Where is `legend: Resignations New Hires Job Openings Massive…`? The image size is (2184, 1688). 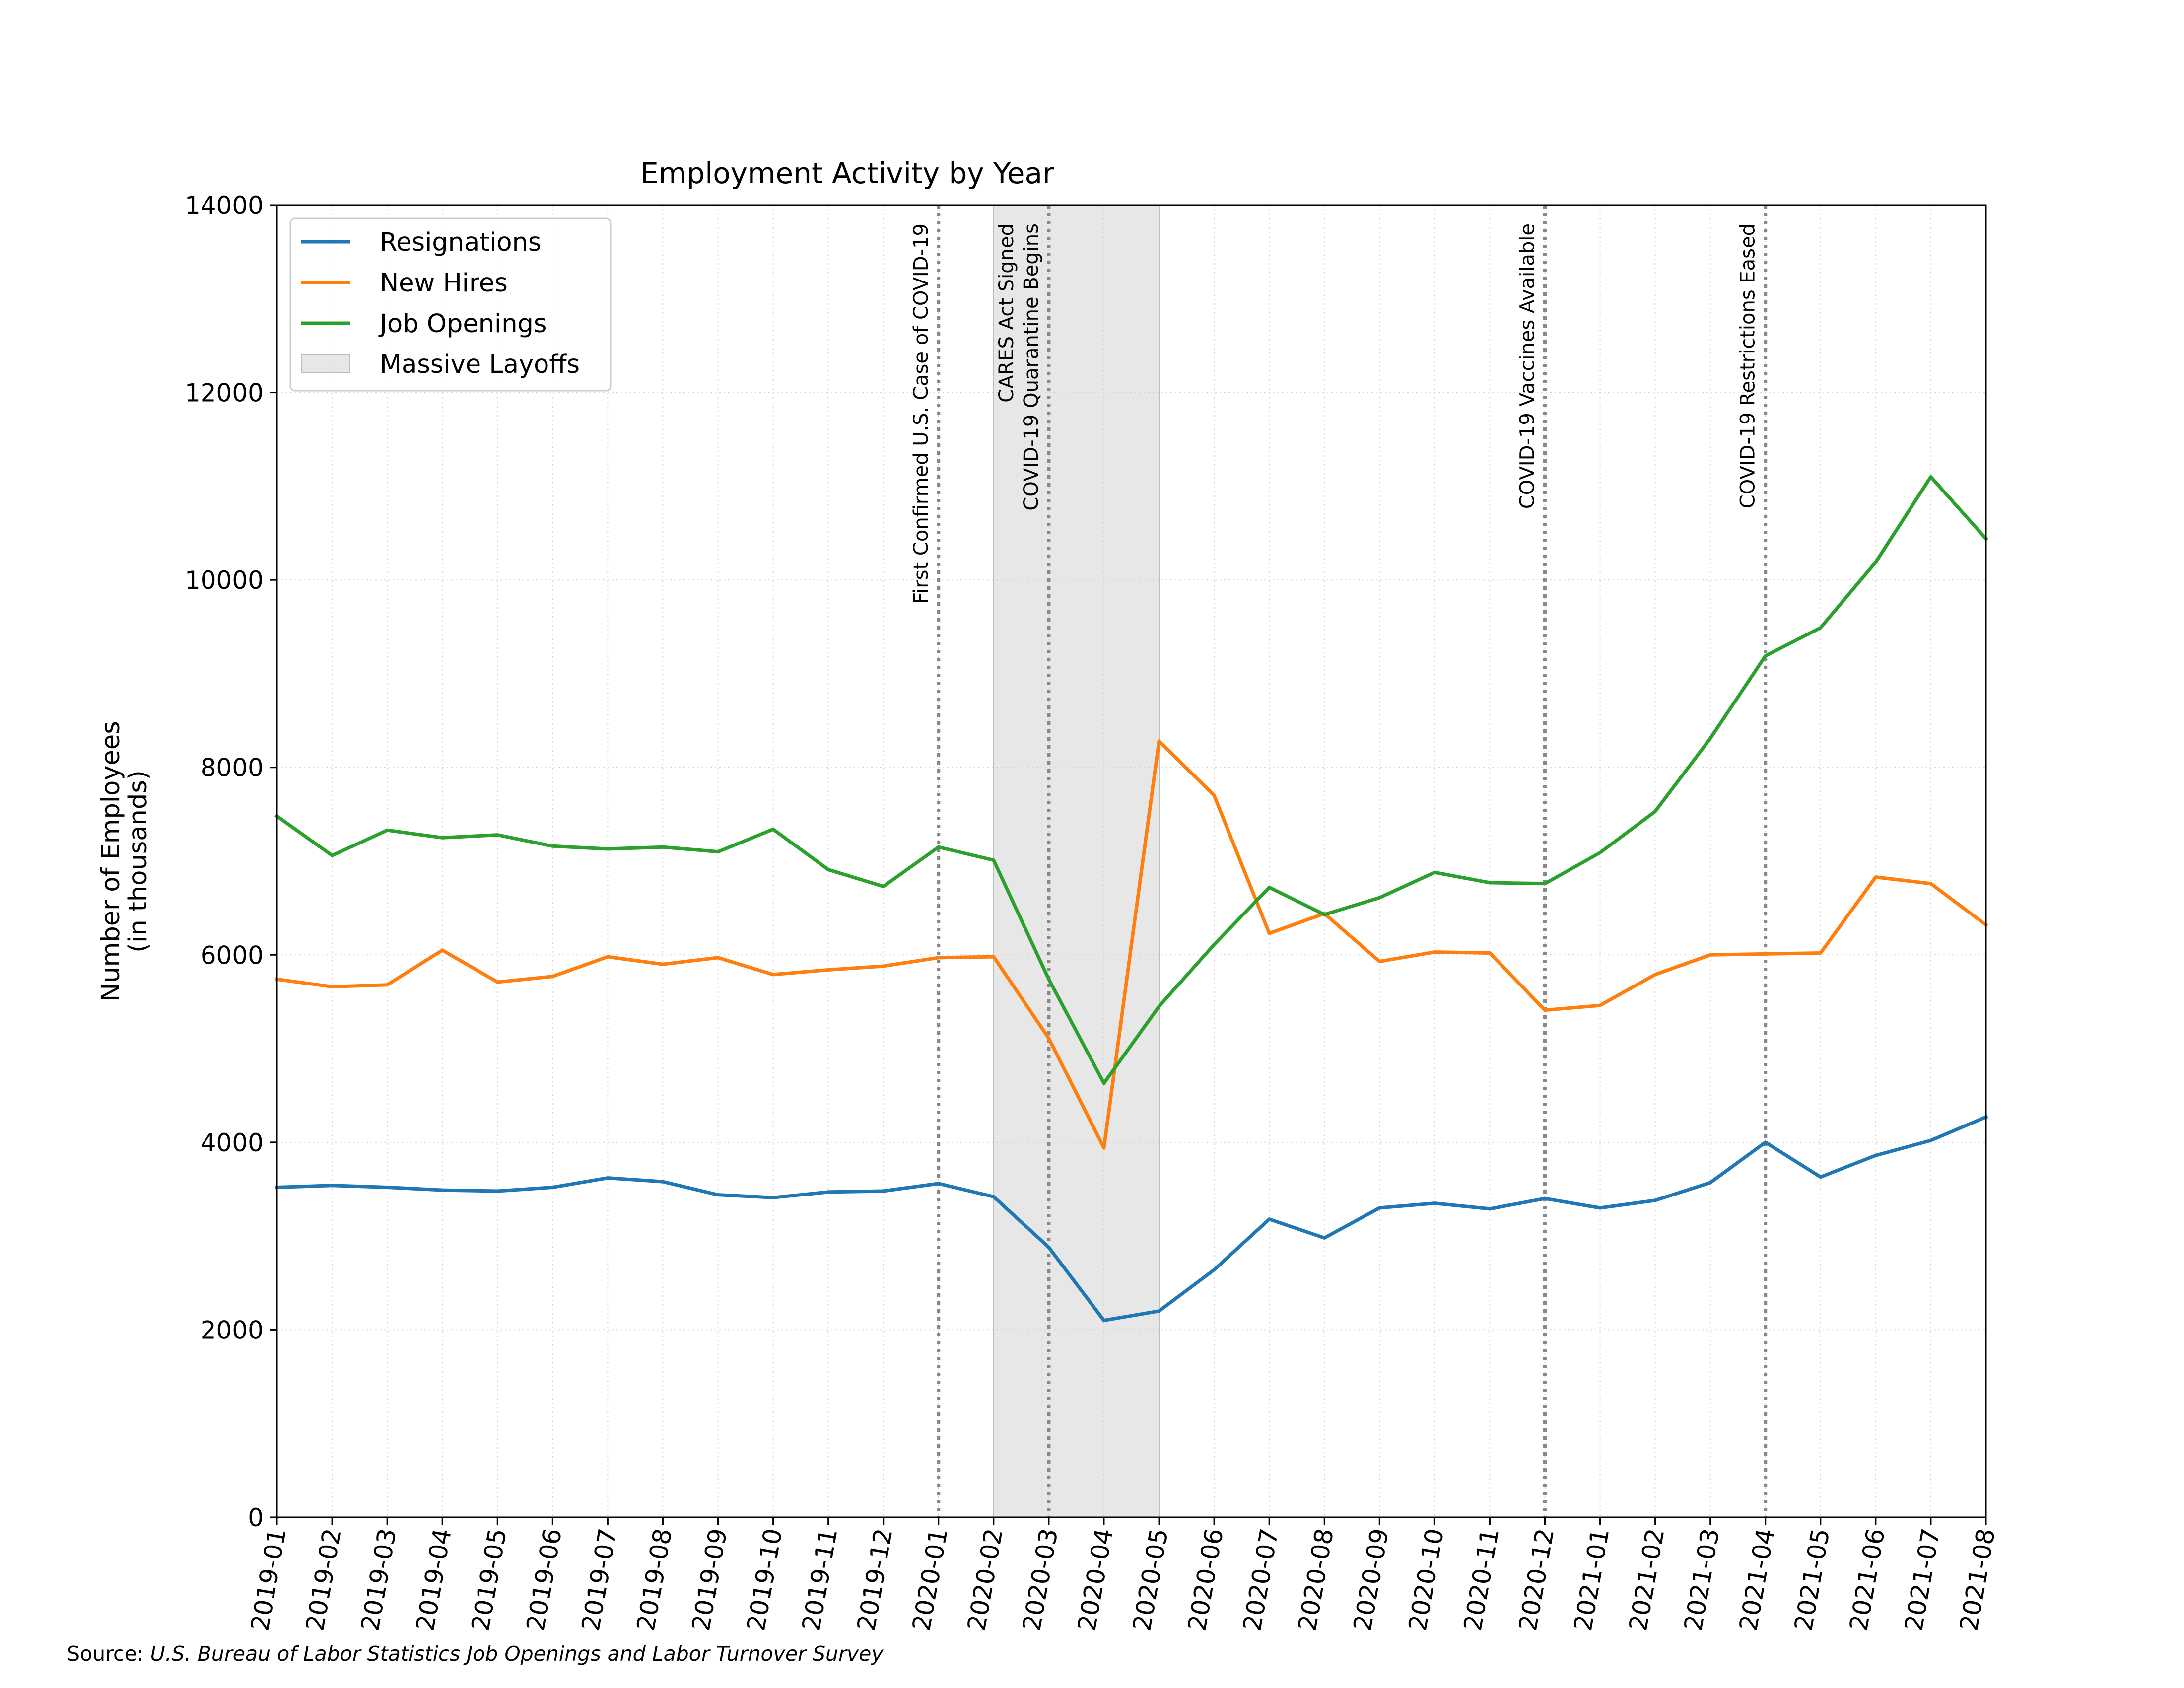
legend: Resignations New Hires Job Openings Massive… is located at coordinates (450, 304).